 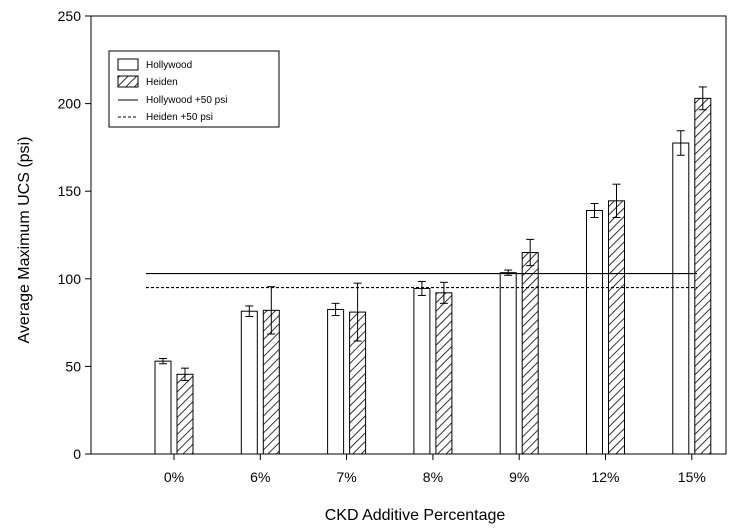 What do you see at coordinates (692, 477) in the screenshot?
I see `x-tick-label: 15%` at bounding box center [692, 477].